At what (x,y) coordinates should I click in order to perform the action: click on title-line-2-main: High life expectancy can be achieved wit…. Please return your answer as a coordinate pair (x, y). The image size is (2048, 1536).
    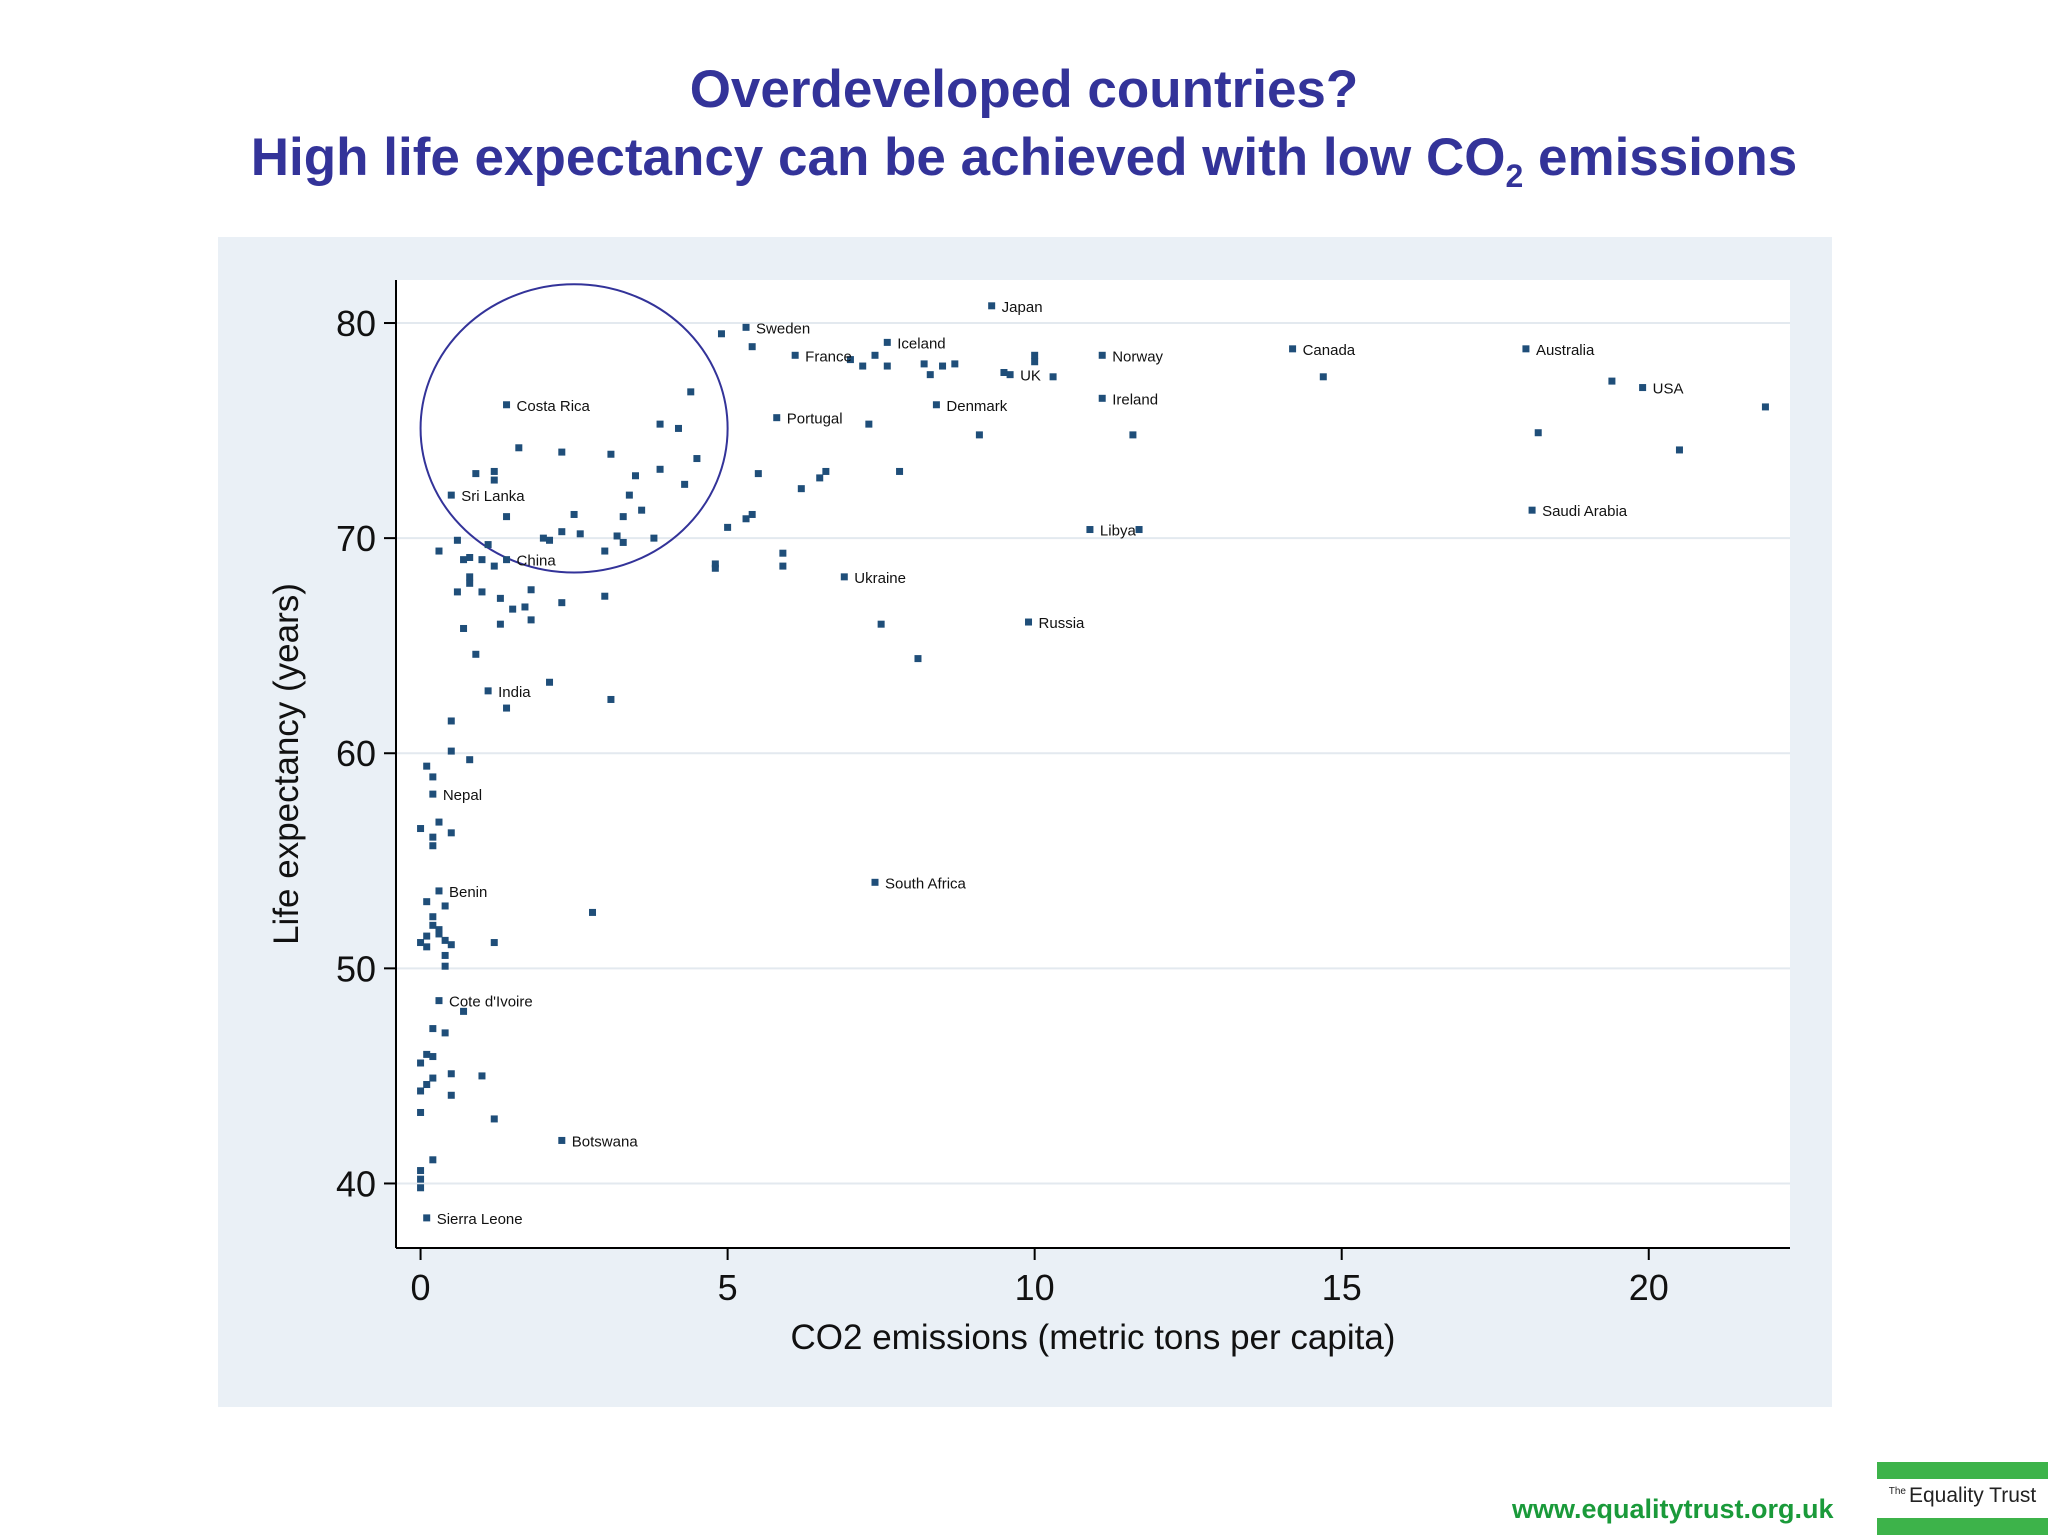
    Looking at the image, I should click on (878, 157).